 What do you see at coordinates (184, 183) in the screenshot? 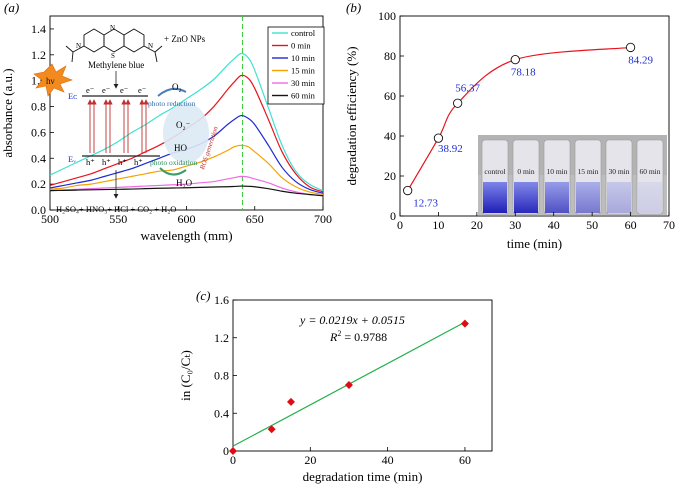
I see `h2o-label: H₂O` at bounding box center [184, 183].